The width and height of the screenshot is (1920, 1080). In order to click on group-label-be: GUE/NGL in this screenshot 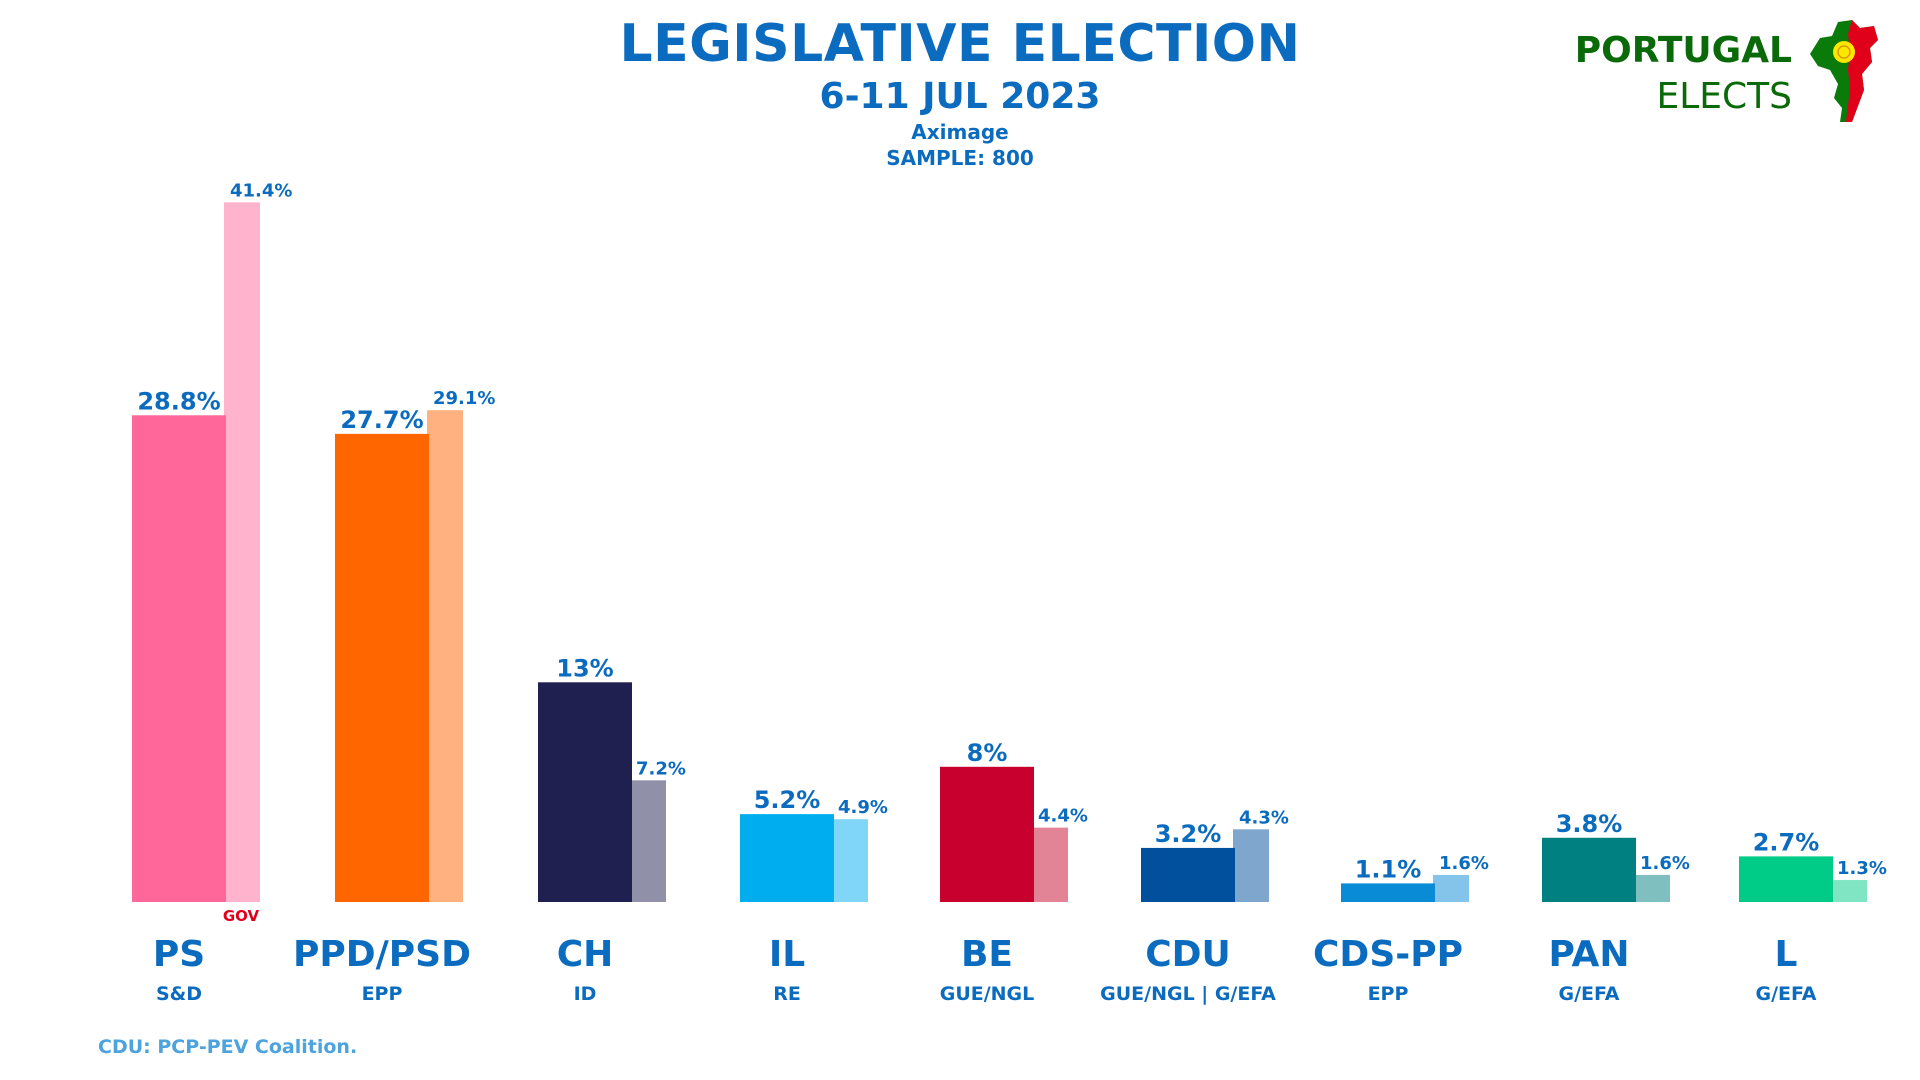, I will do `click(987, 994)`.